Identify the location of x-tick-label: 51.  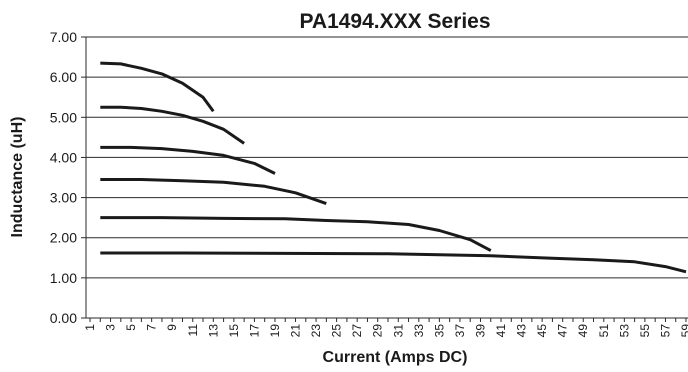
(604, 331).